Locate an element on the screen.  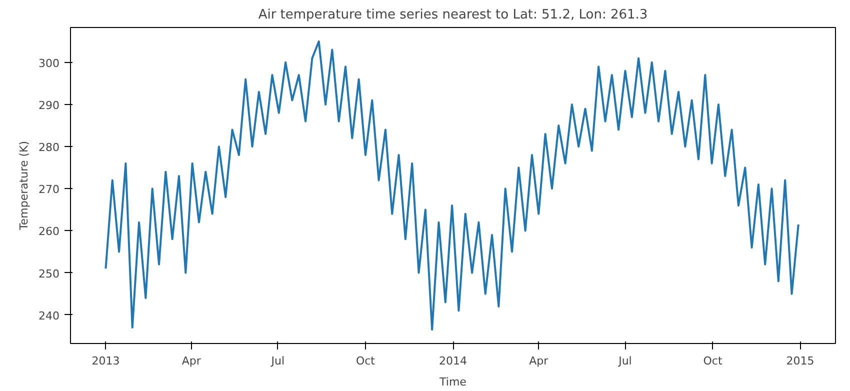
y-tick-label: 280 is located at coordinates (49, 147).